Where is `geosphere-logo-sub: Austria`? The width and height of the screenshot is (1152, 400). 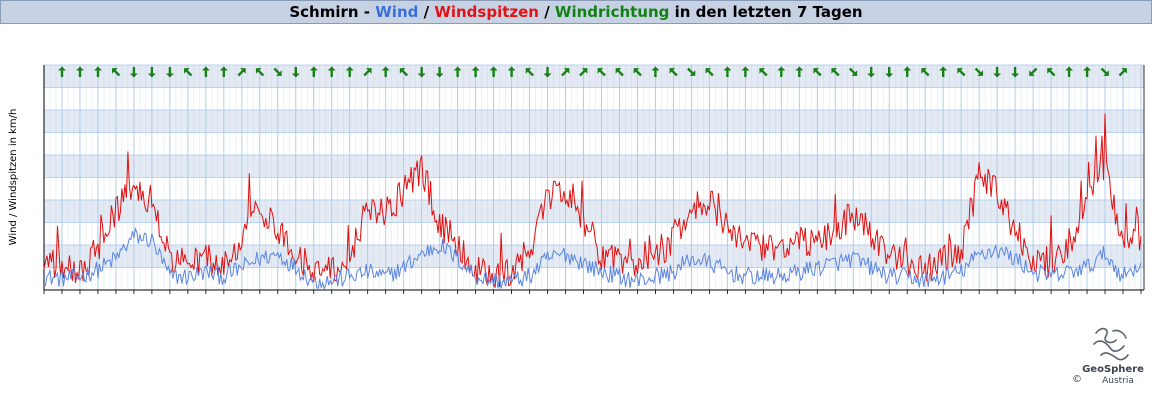
geosphere-logo-sub: Austria is located at coordinates (1118, 381).